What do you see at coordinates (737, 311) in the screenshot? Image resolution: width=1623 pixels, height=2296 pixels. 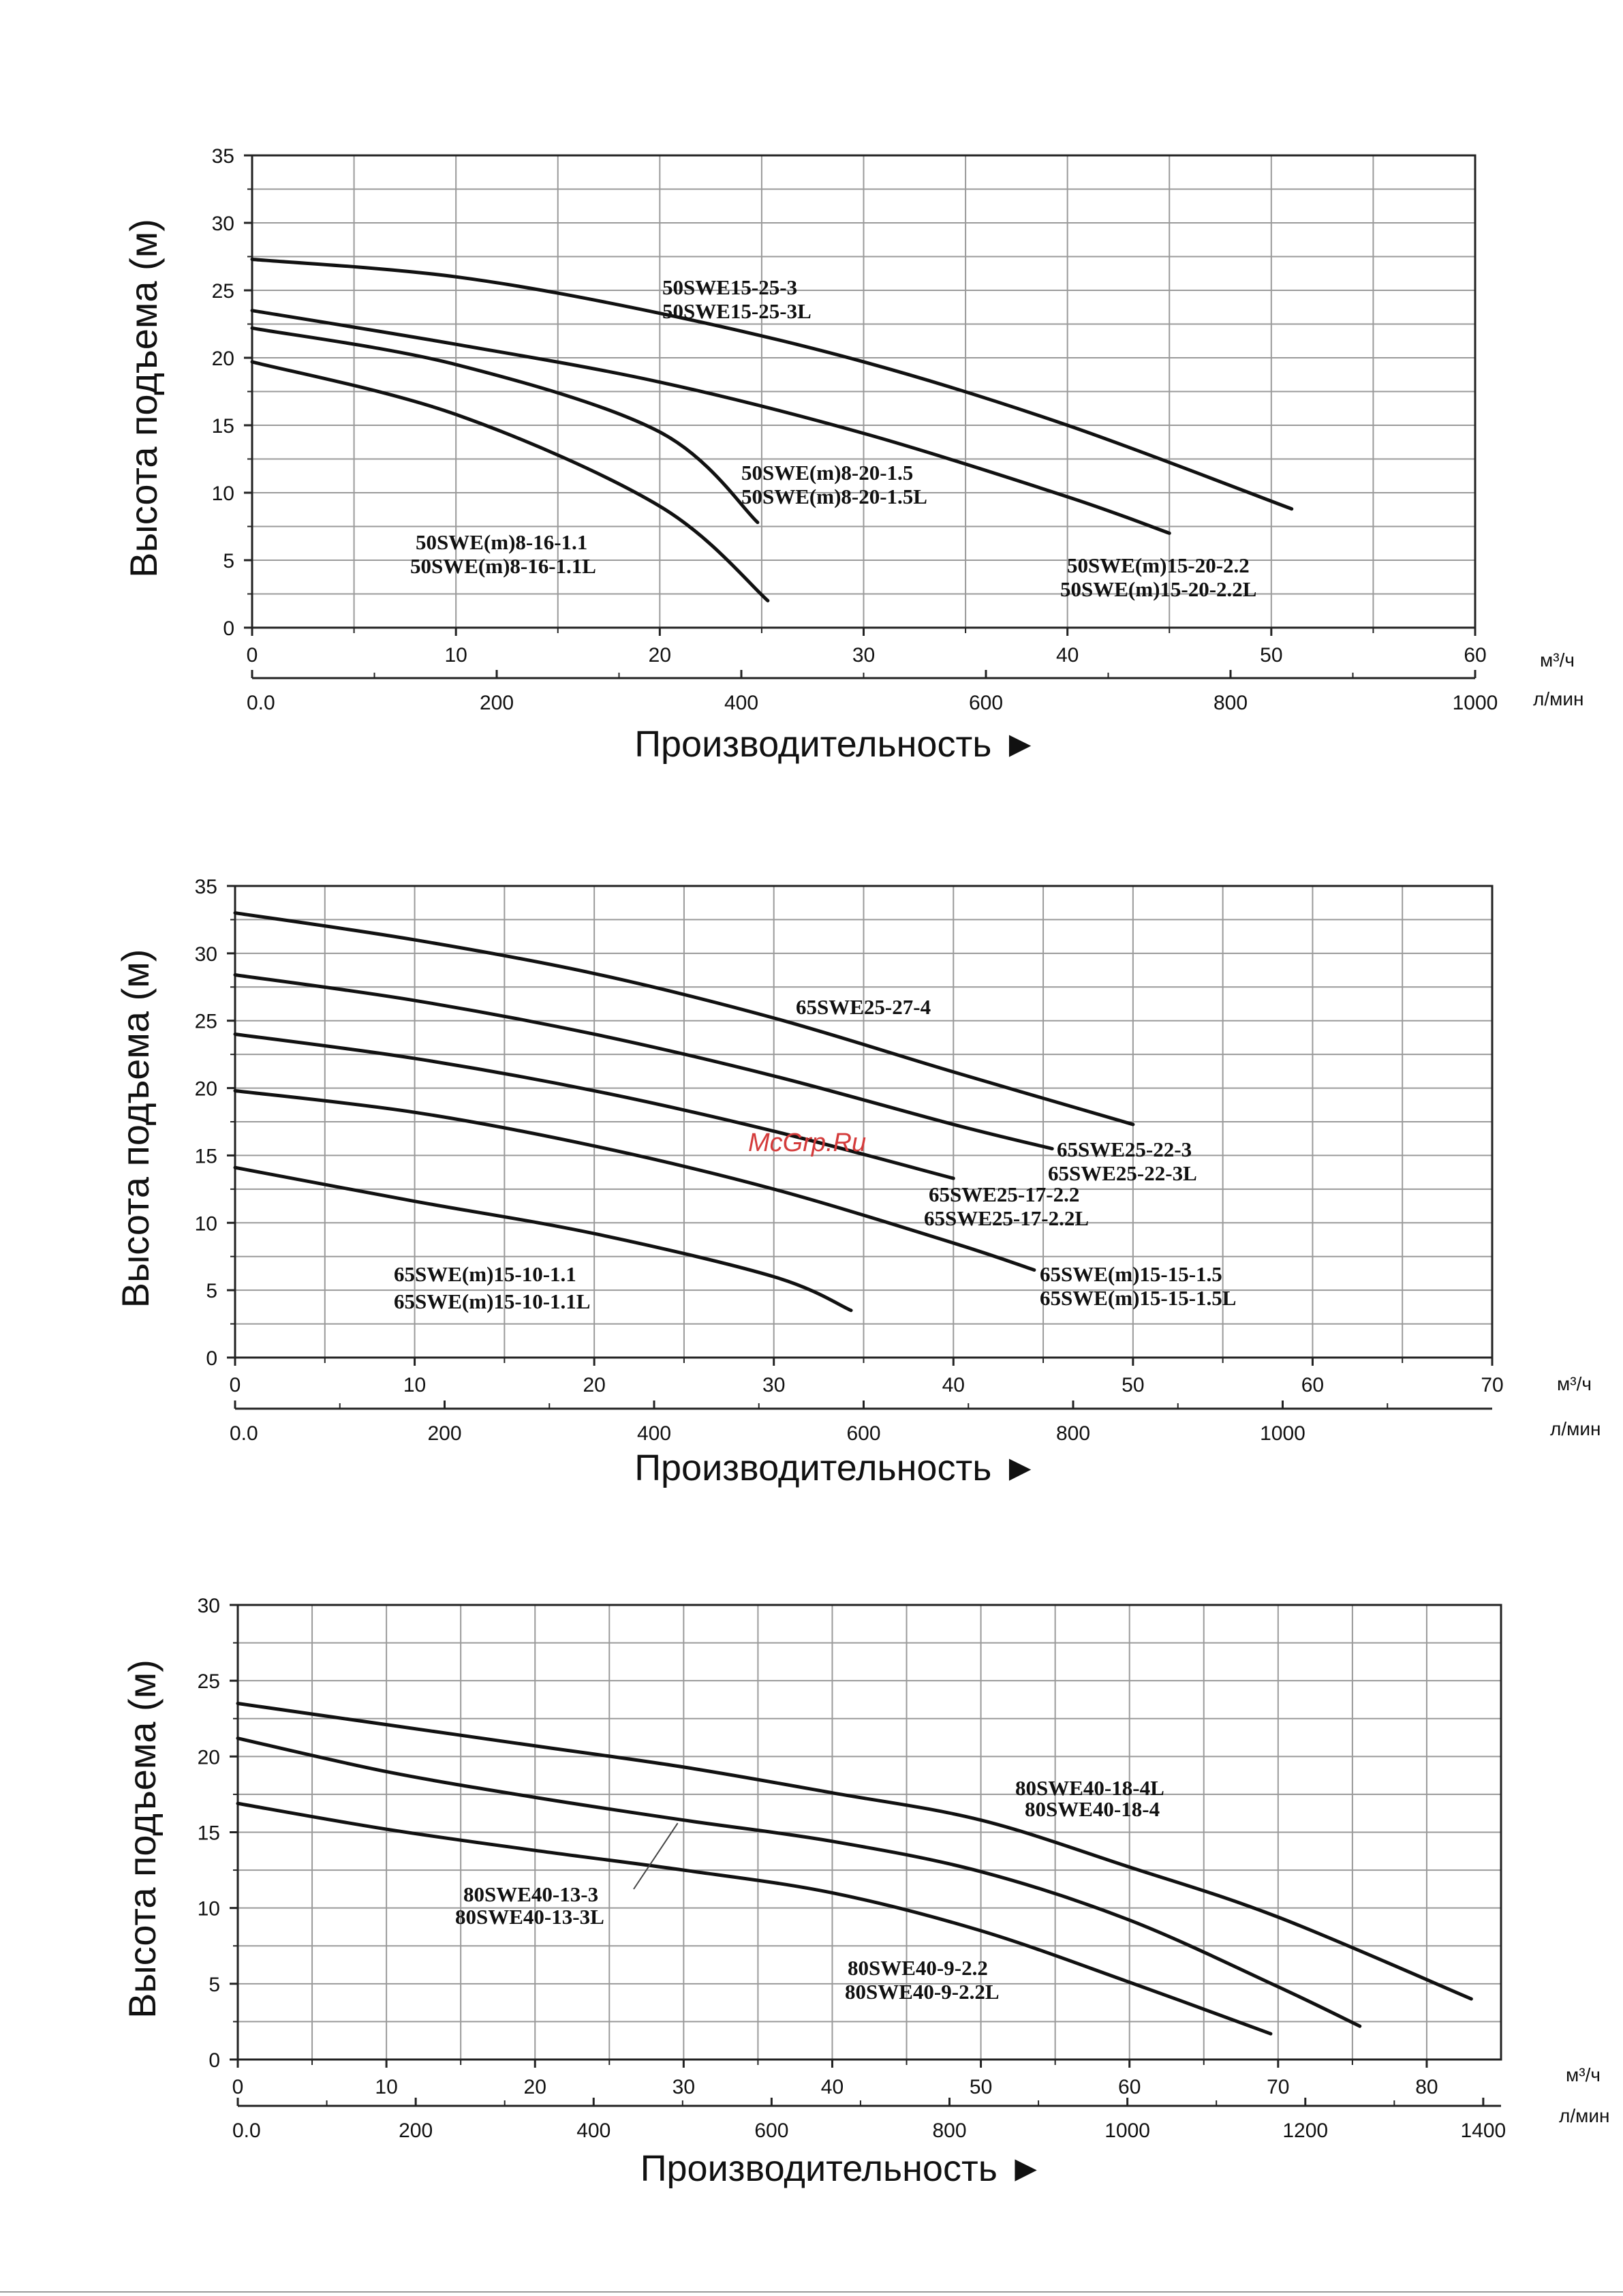 I see `curve-label: 50SWE15-25-3L` at bounding box center [737, 311].